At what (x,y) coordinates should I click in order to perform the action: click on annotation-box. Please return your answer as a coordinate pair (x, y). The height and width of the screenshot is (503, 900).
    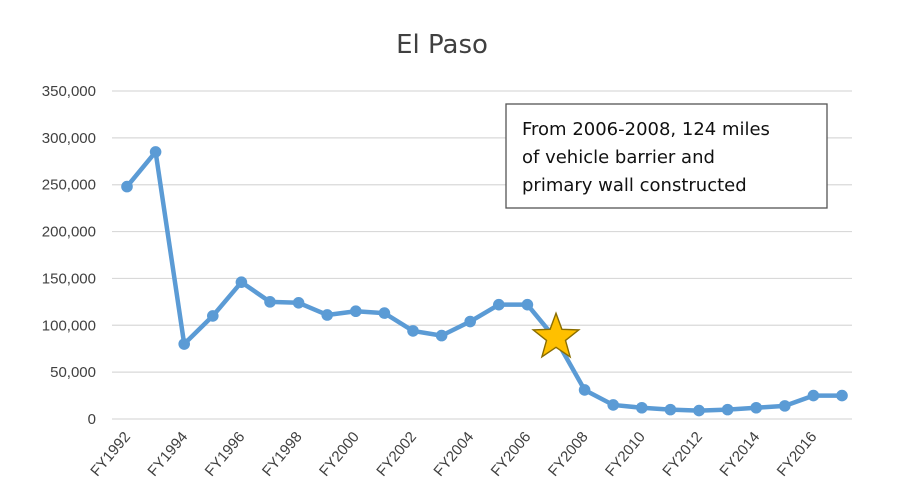
    Looking at the image, I should click on (666, 156).